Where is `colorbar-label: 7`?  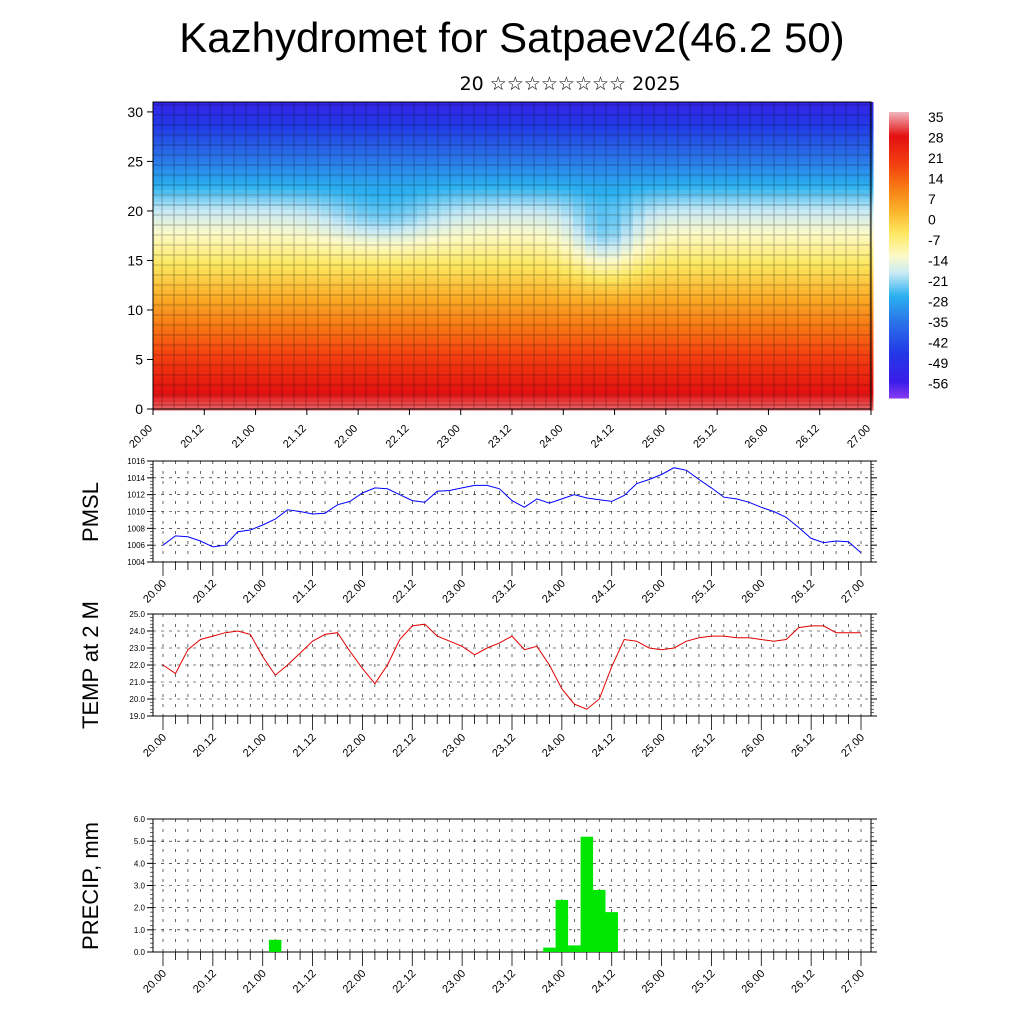 colorbar-label: 7 is located at coordinates (932, 199).